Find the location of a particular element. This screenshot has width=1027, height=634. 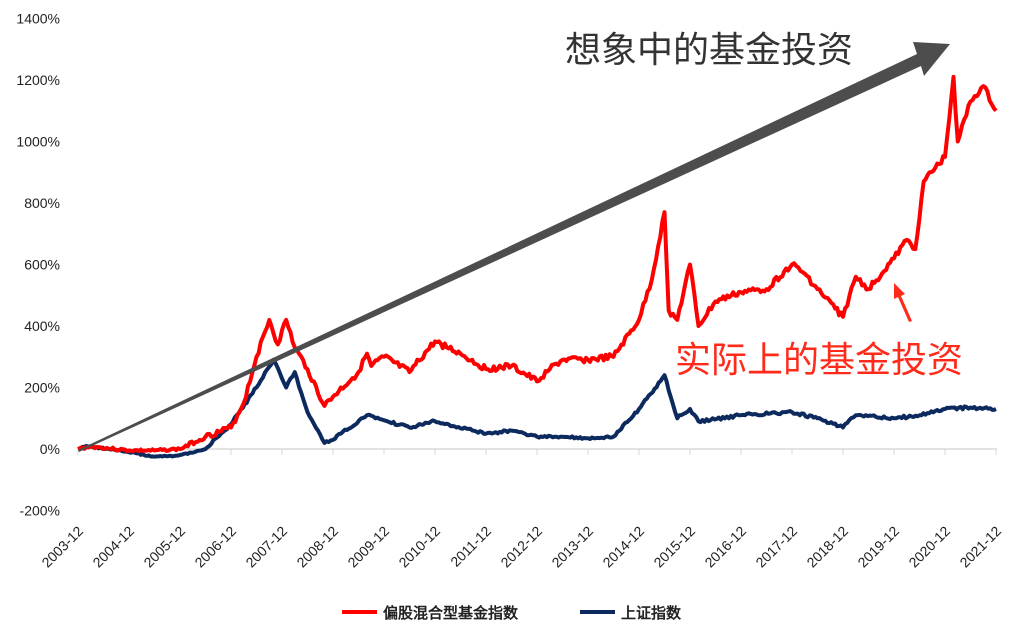

x-tick-label: 2009-12 is located at coordinates (368, 547).